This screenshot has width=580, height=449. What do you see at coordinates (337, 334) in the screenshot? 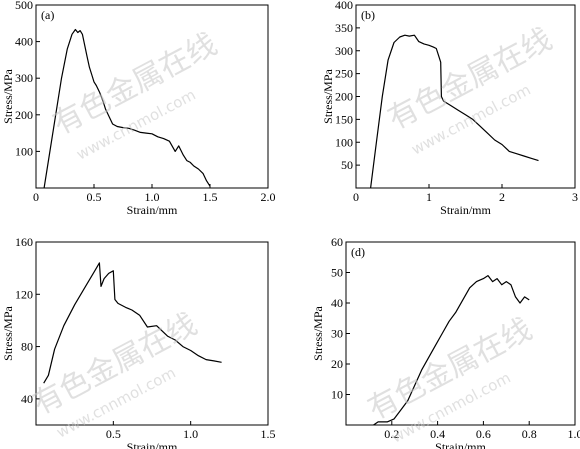
I see `y-tick-label: 30` at bounding box center [337, 334].